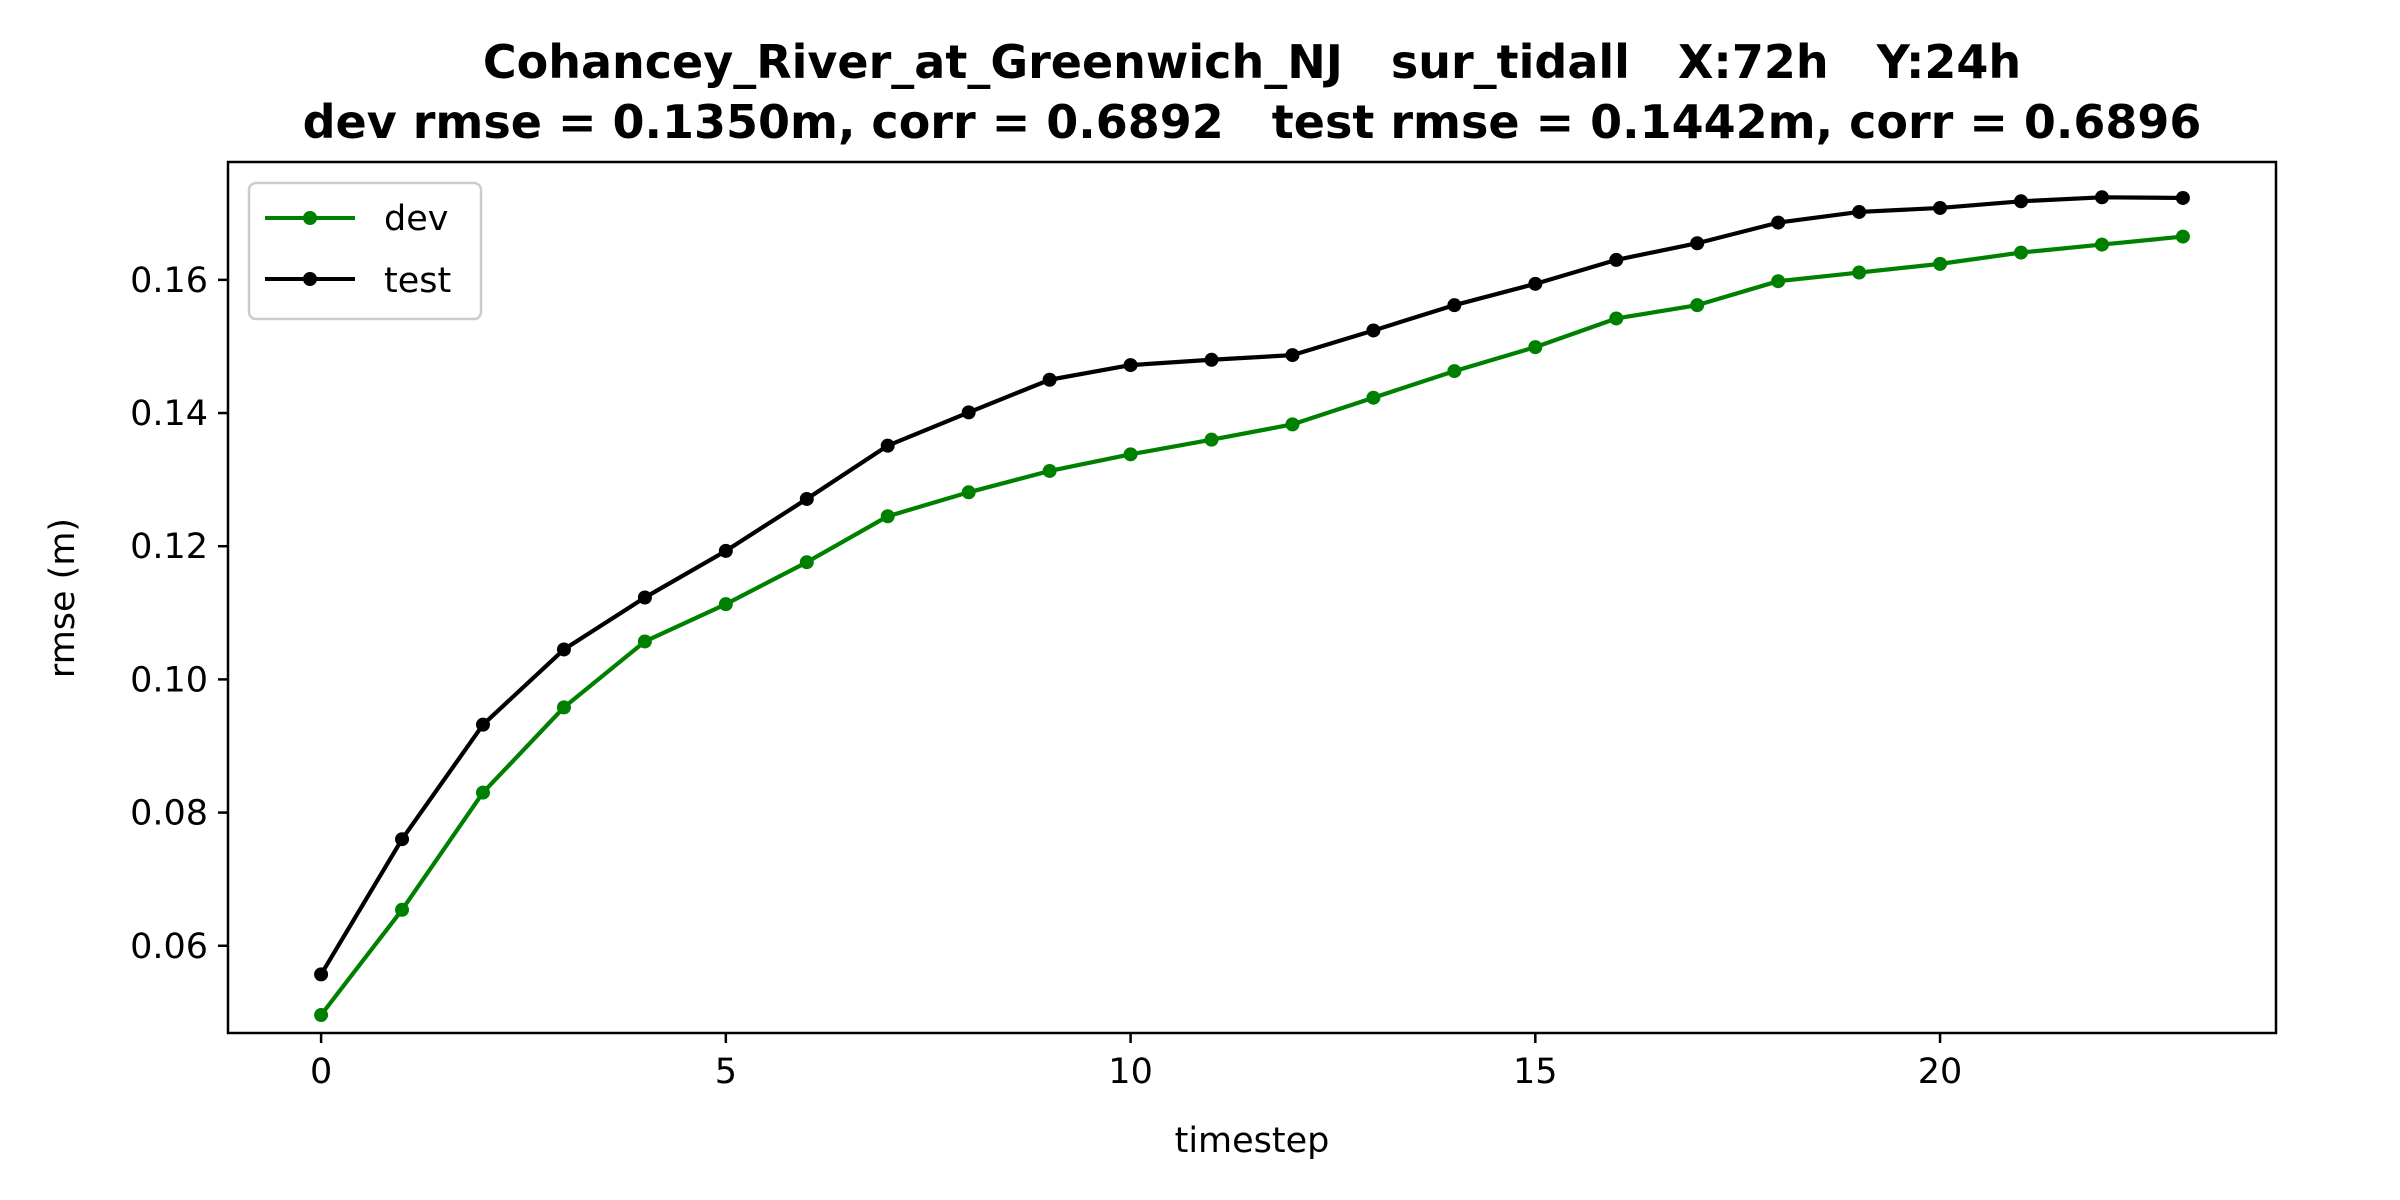 The image size is (2400, 1200). Describe the element at coordinates (63, 598) in the screenshot. I see `y-axis-label: rmse (m)` at that location.